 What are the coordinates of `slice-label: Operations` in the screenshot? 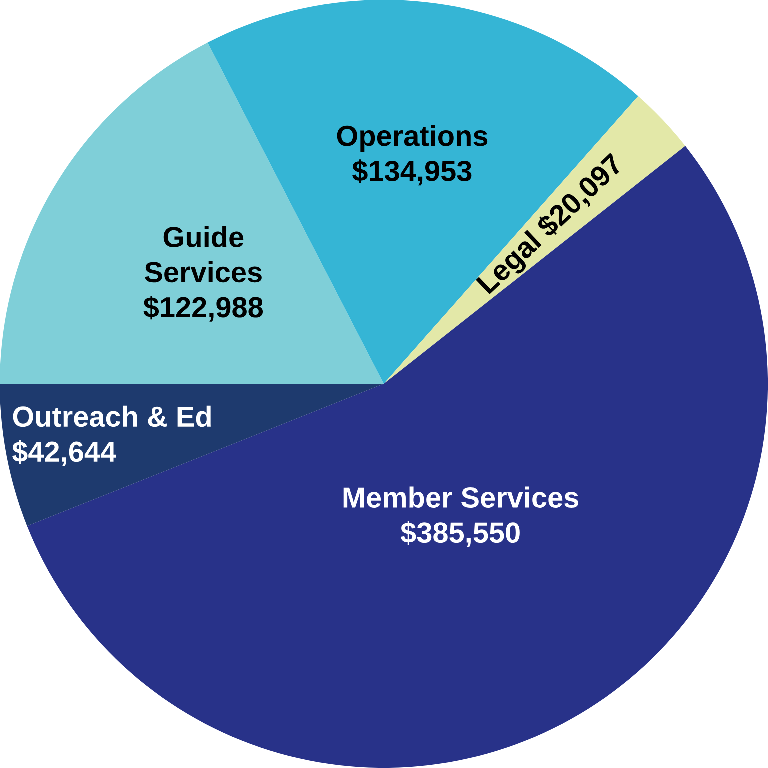 It's located at (412, 138).